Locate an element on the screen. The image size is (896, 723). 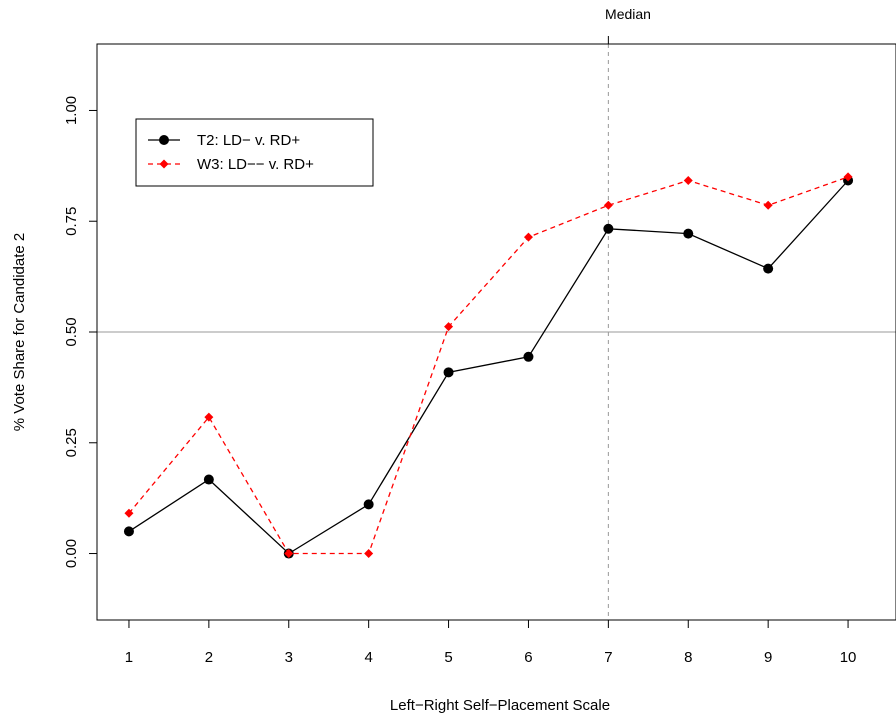
x-tick-label: 9 is located at coordinates (768, 657).